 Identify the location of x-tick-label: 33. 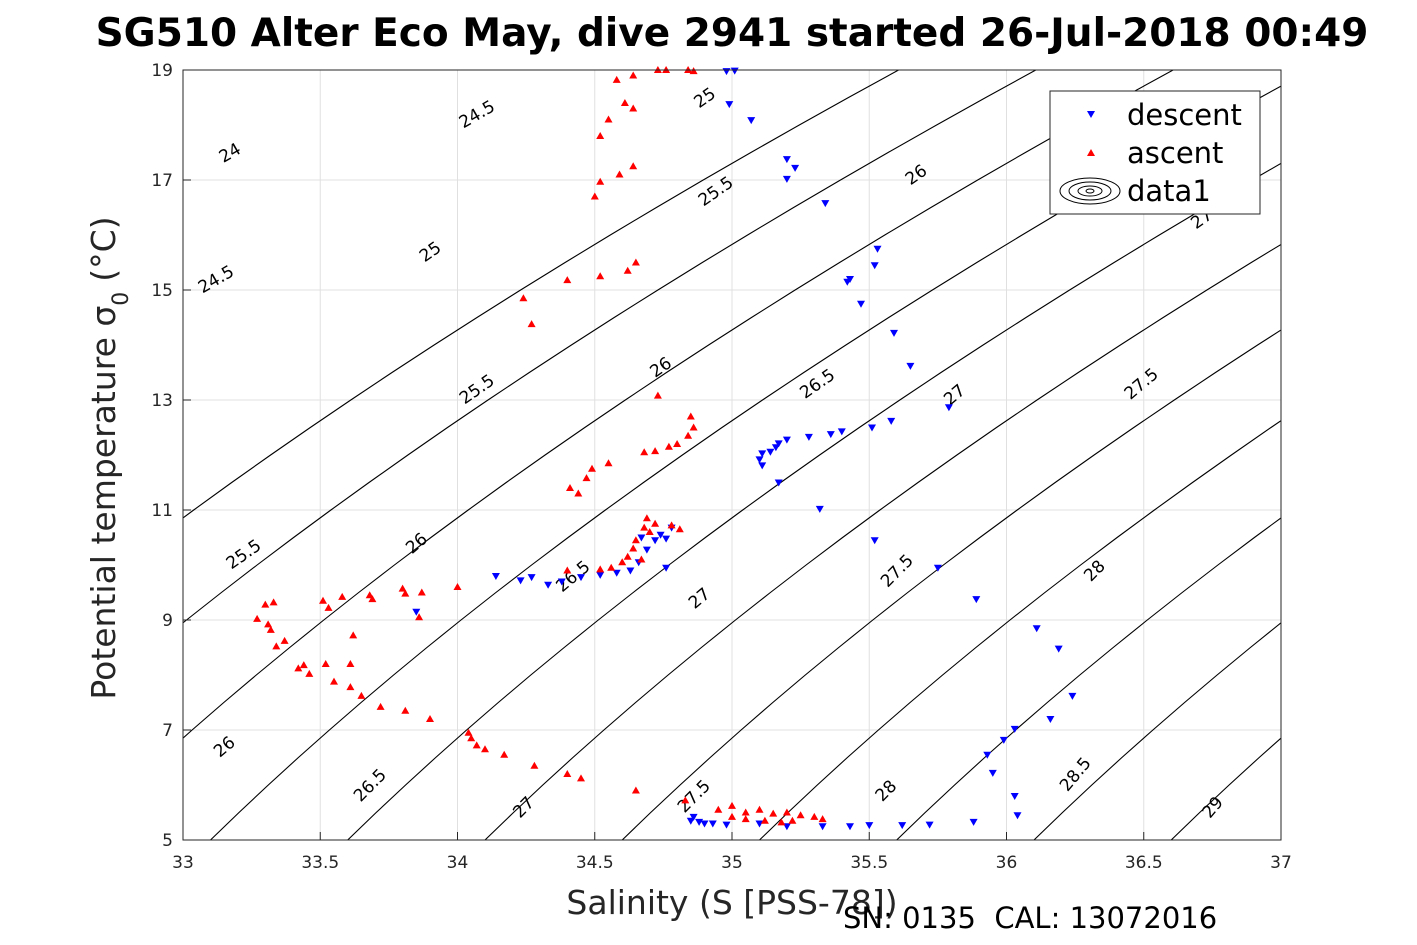
(183, 863).